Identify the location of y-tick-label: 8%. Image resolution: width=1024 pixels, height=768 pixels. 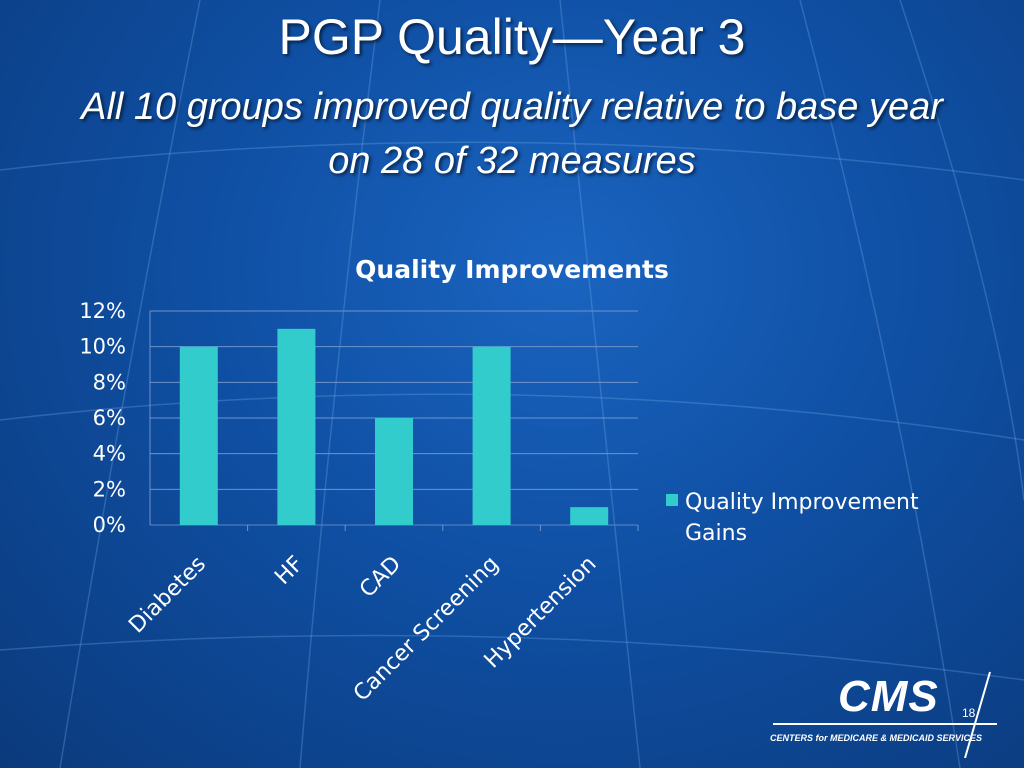
(109, 382).